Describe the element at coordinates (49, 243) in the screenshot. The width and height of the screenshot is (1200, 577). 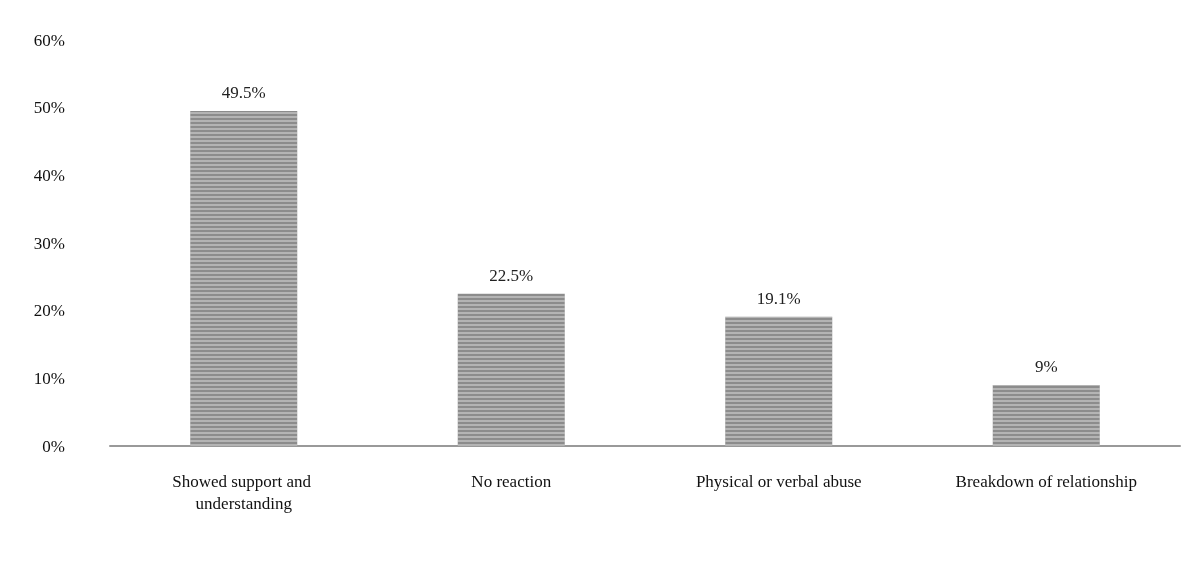
I see `y-tick-label: 30%` at that location.